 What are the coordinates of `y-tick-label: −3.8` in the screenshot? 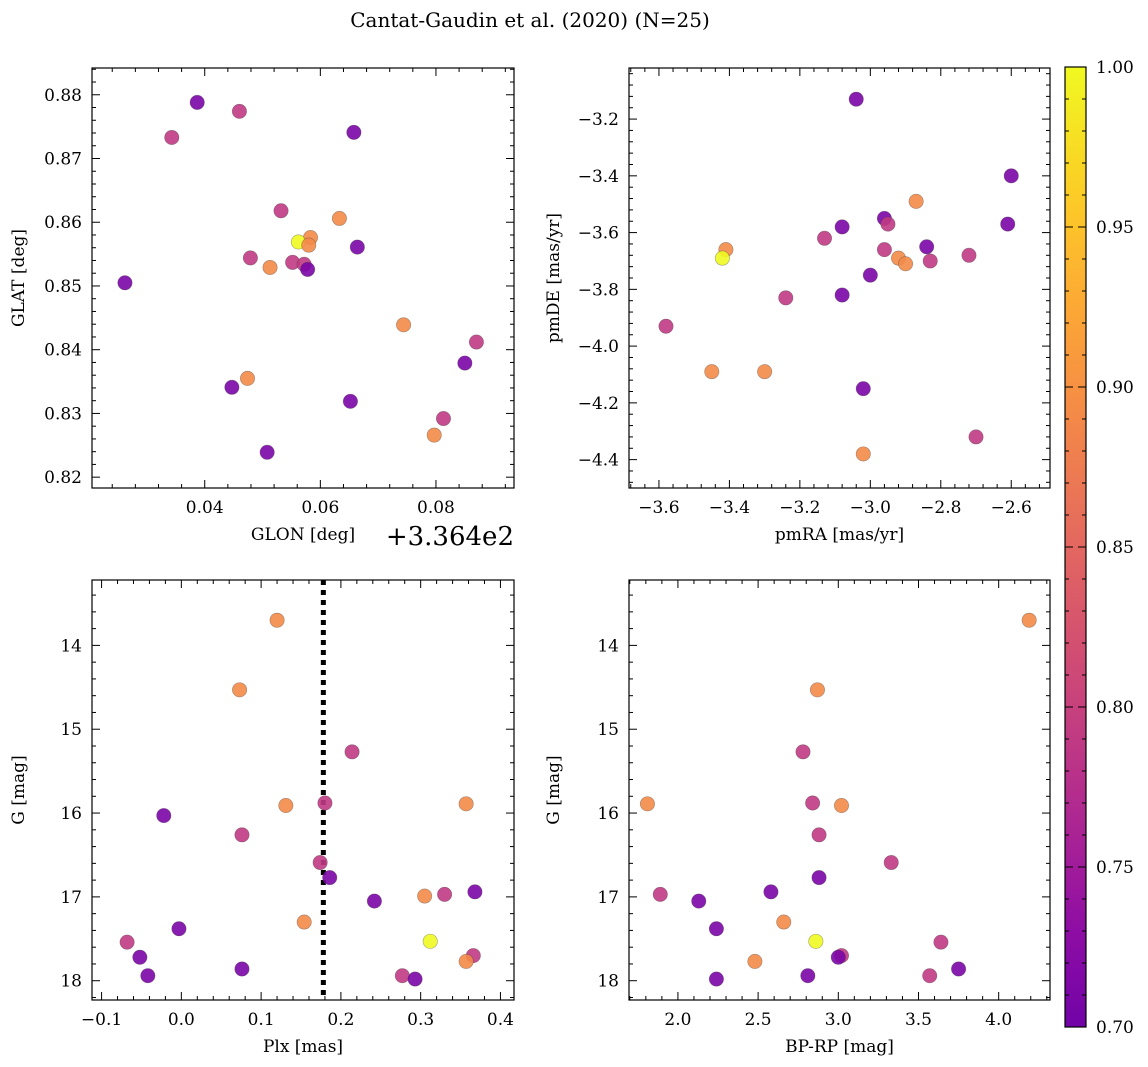 It's located at (598, 290).